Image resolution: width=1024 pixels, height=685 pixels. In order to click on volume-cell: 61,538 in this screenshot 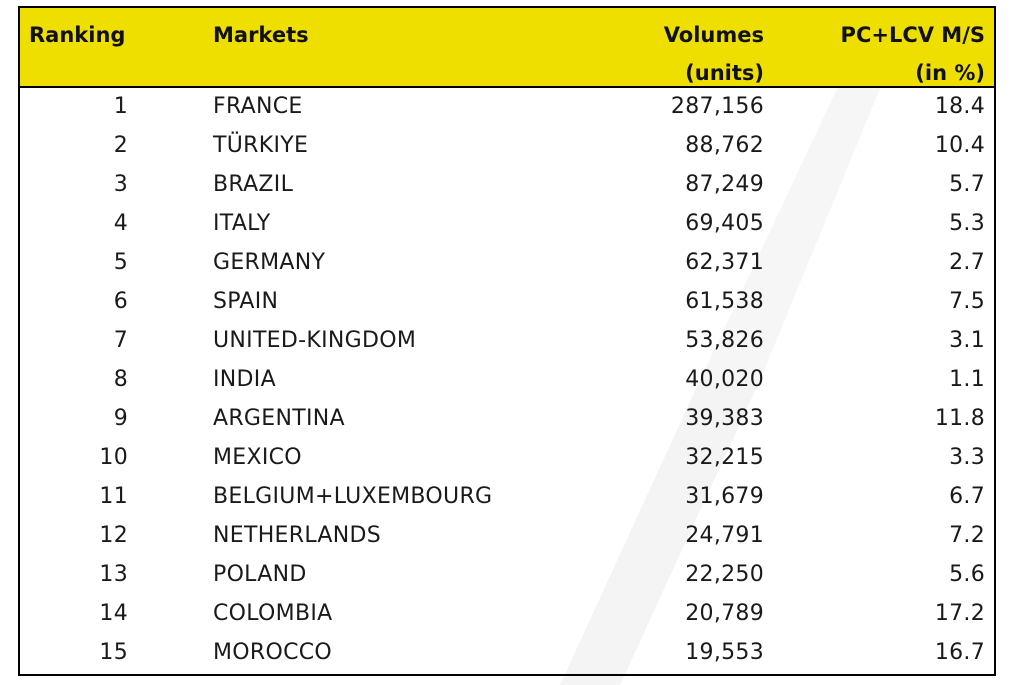, I will do `click(724, 301)`.